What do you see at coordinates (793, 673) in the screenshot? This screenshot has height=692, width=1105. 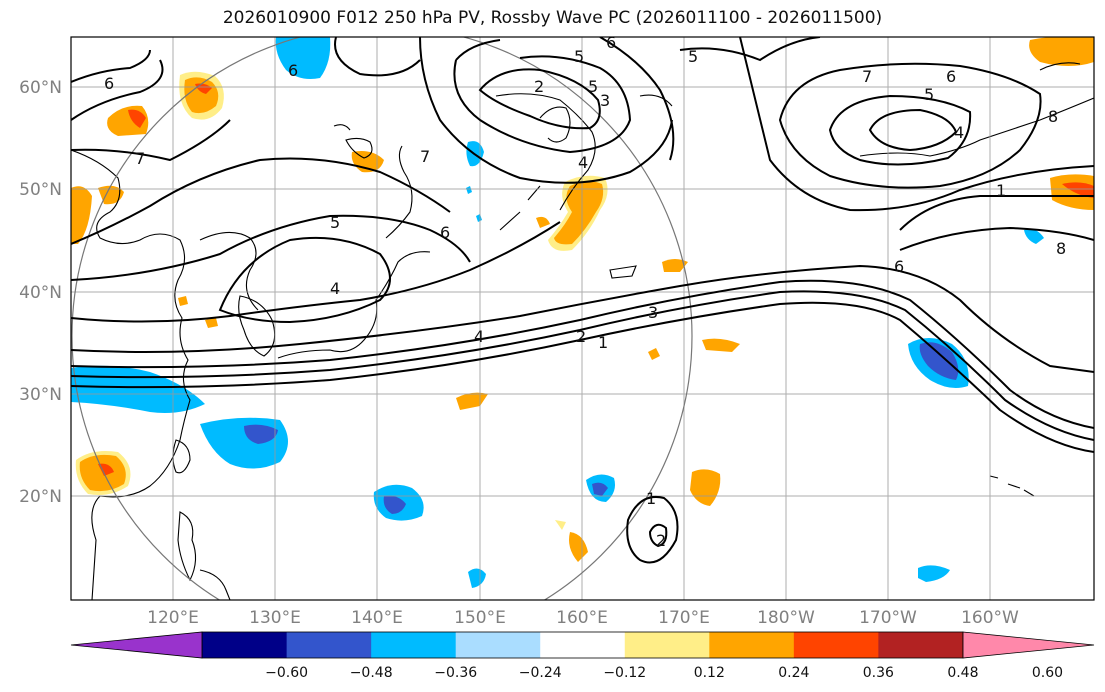 I see `colorbar-tick-label: 0.24` at bounding box center [793, 673].